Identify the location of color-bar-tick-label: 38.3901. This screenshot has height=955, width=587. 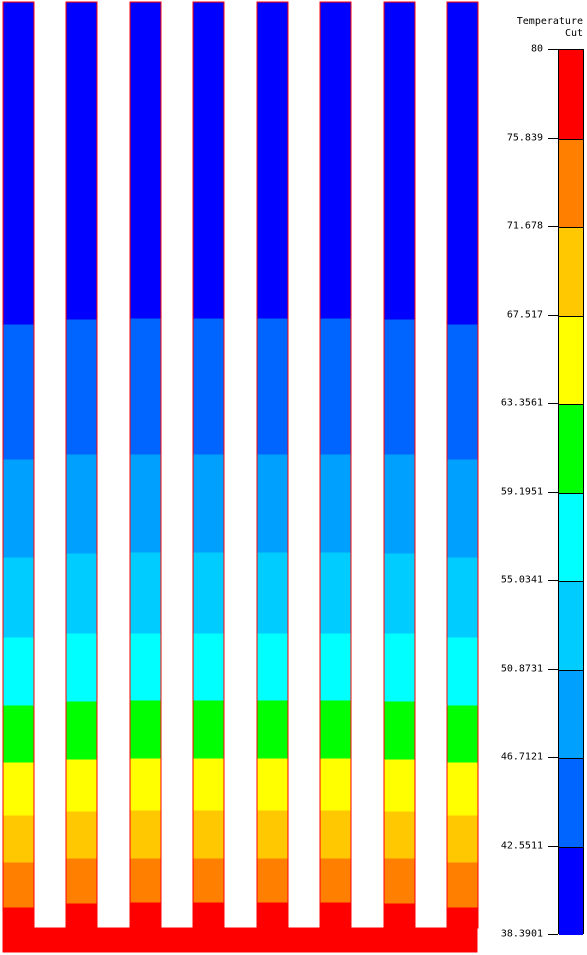
(521, 934).